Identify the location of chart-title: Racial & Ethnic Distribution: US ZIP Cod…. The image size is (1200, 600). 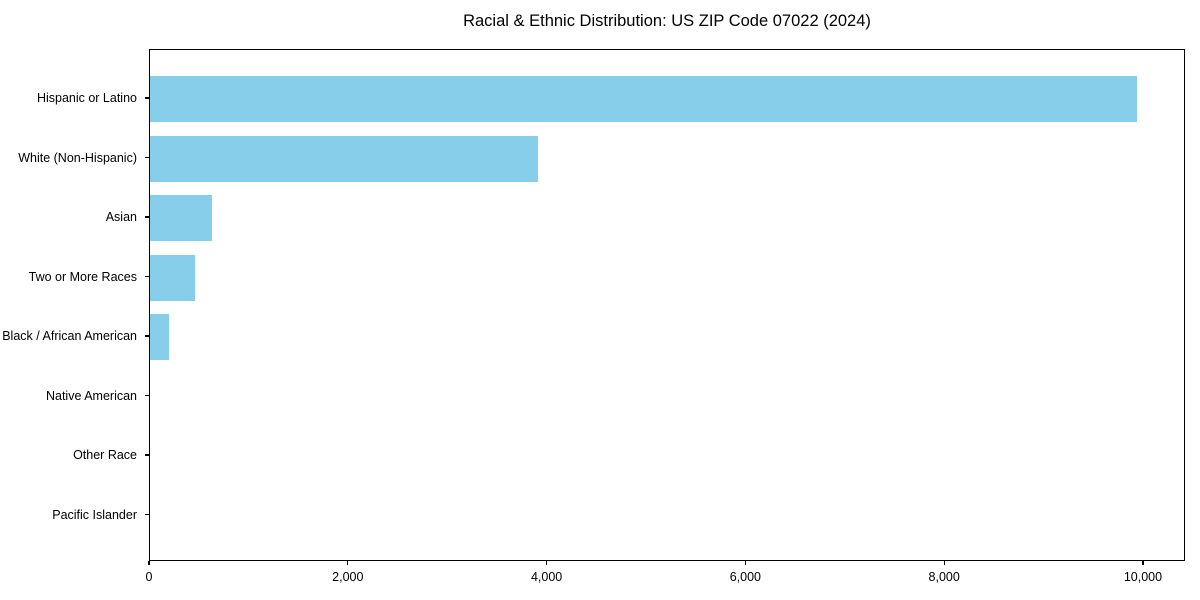
(667, 21).